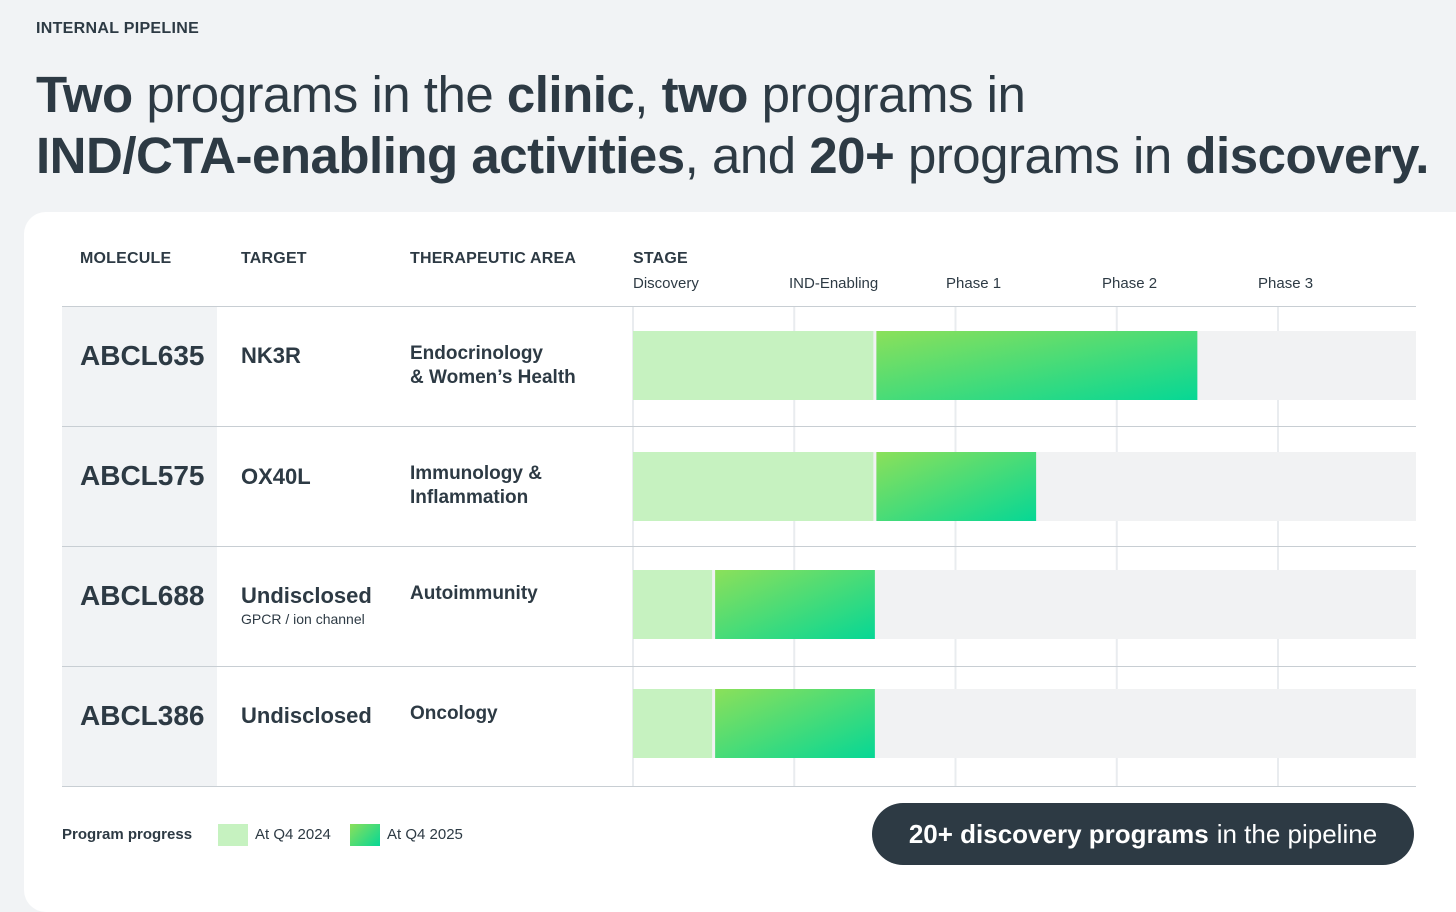 This screenshot has height=912, width=1456. Describe the element at coordinates (648, 94) in the screenshot. I see `headline-segment: ,` at that location.